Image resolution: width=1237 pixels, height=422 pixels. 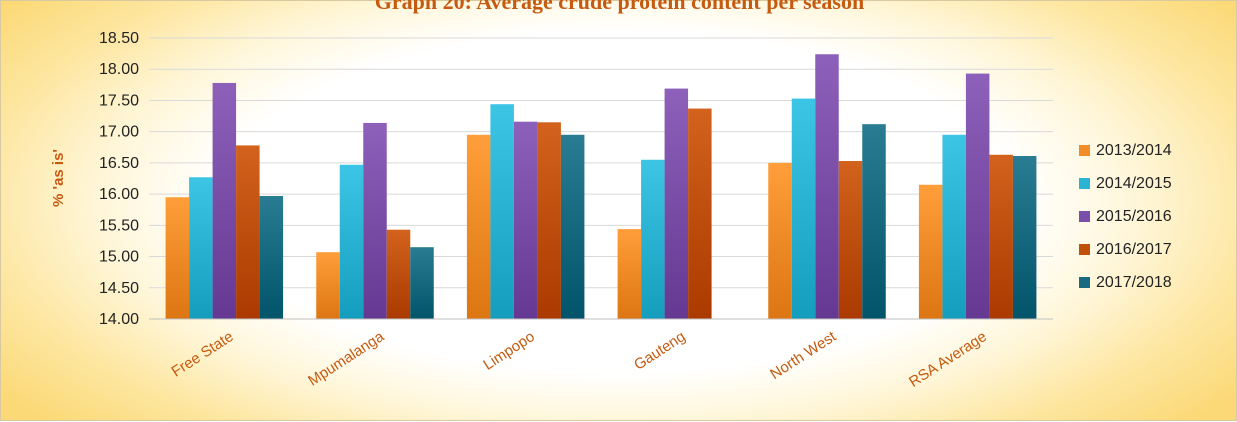 What do you see at coordinates (629, 274) in the screenshot?
I see `bar-2013-2014-gauteng` at bounding box center [629, 274].